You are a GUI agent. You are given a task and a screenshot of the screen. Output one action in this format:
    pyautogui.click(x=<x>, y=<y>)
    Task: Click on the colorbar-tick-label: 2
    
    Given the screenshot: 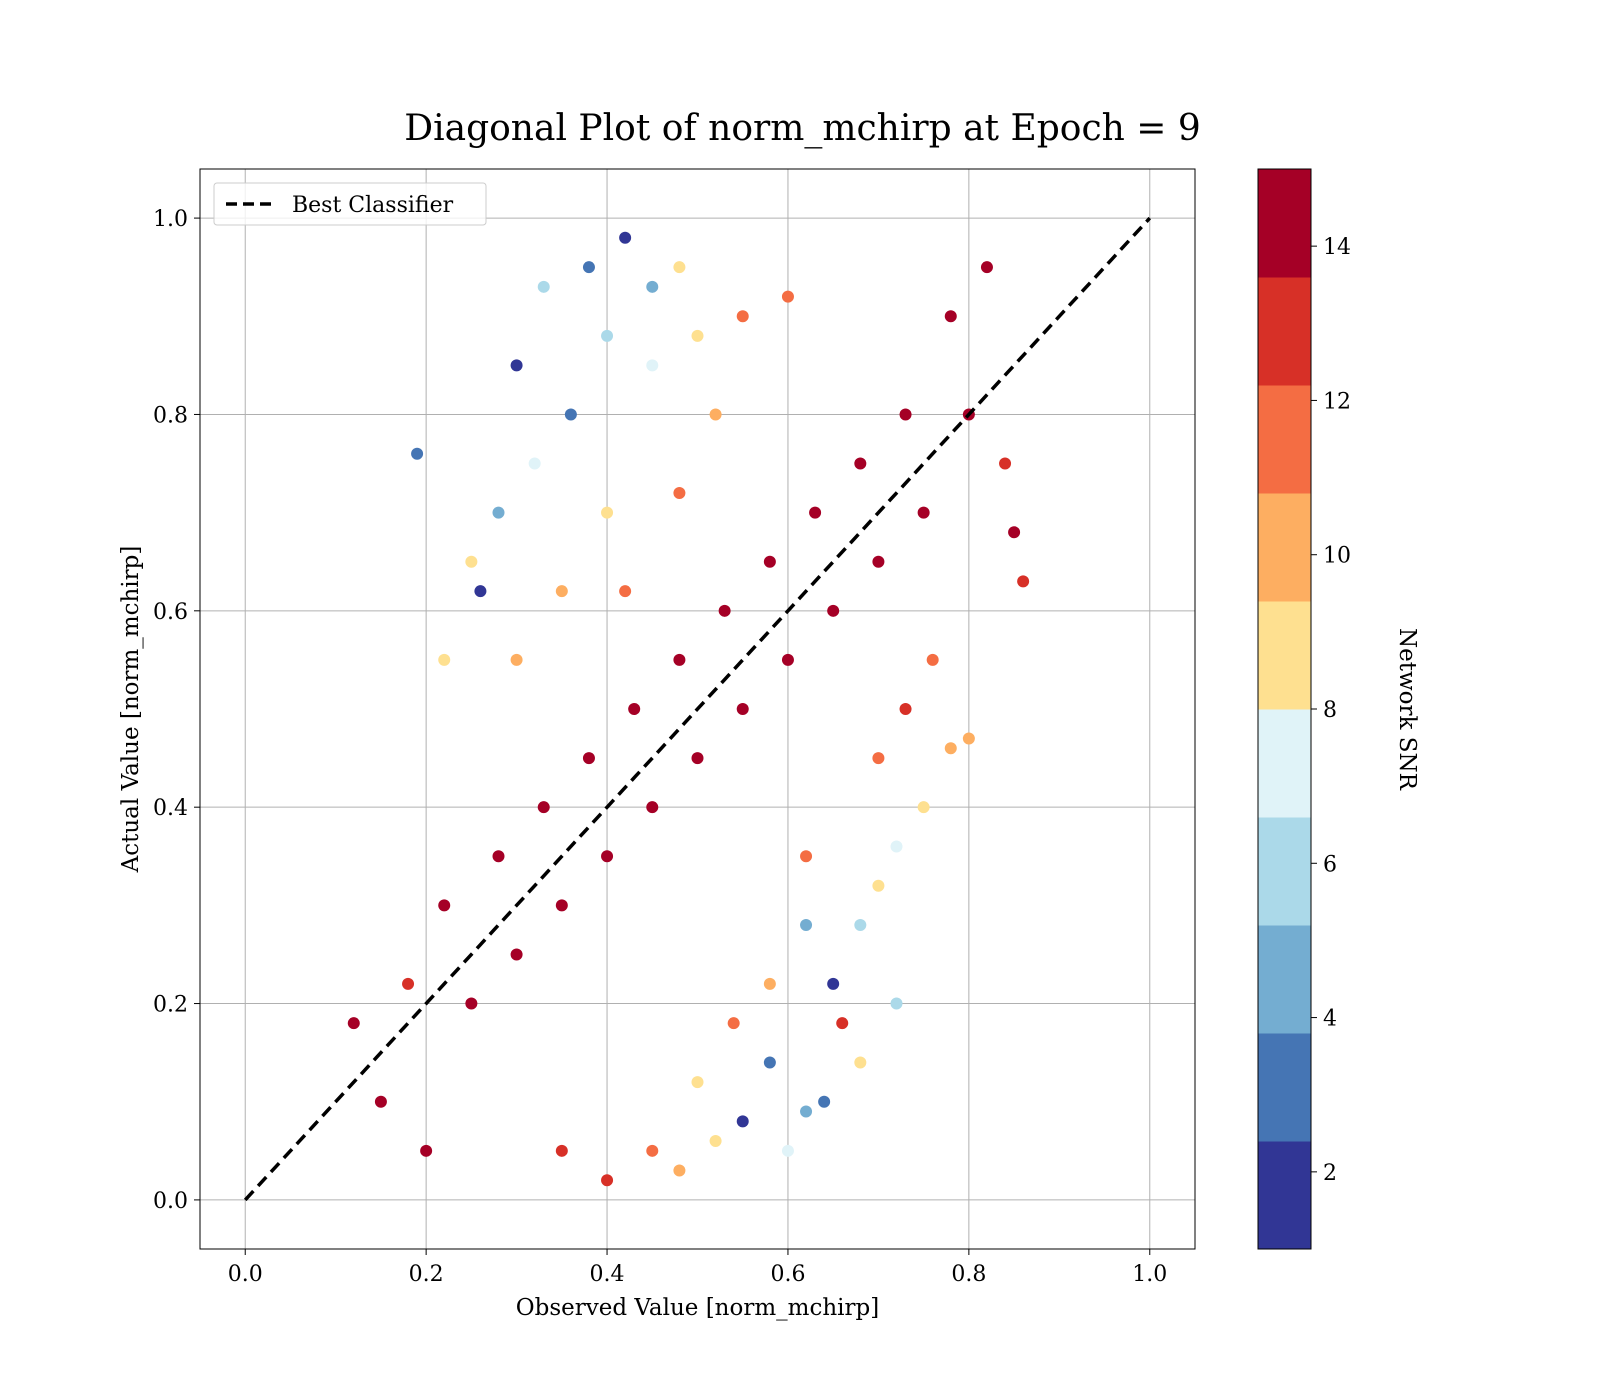 What is the action you would take?
    pyautogui.click(x=1330, y=1173)
    